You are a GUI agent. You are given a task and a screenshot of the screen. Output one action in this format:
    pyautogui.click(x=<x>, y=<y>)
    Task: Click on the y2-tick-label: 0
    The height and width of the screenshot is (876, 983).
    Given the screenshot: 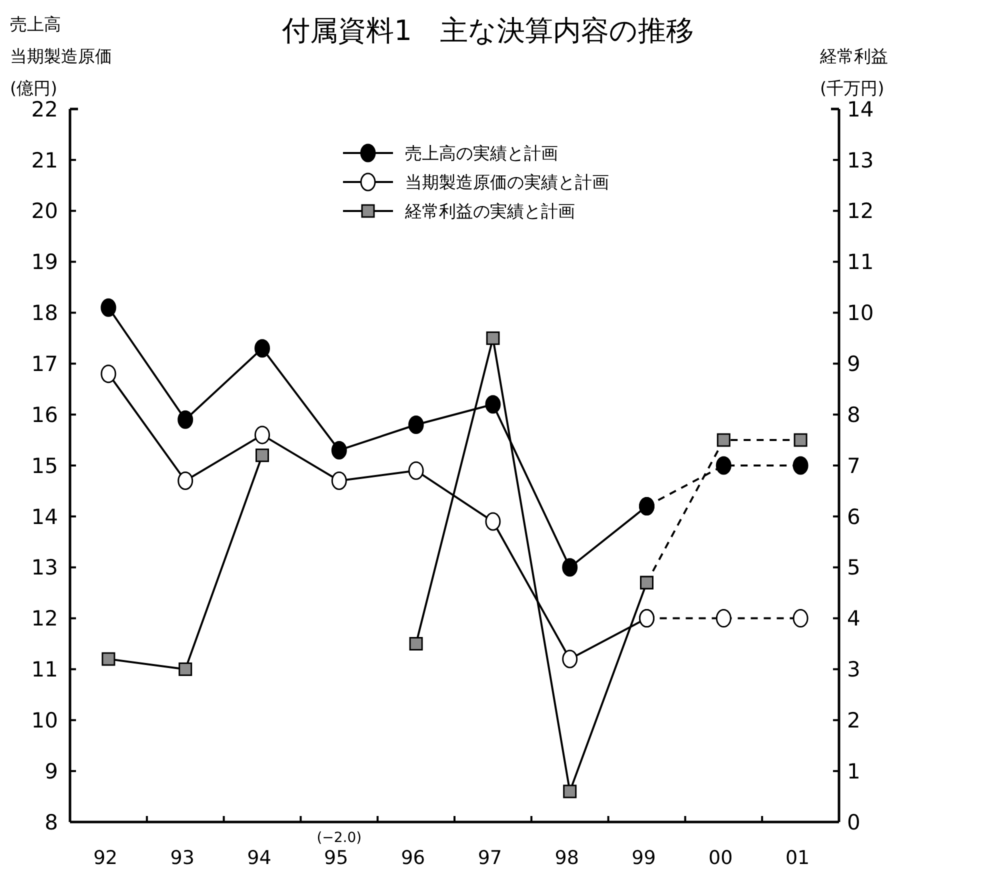 What is the action you would take?
    pyautogui.click(x=853, y=822)
    